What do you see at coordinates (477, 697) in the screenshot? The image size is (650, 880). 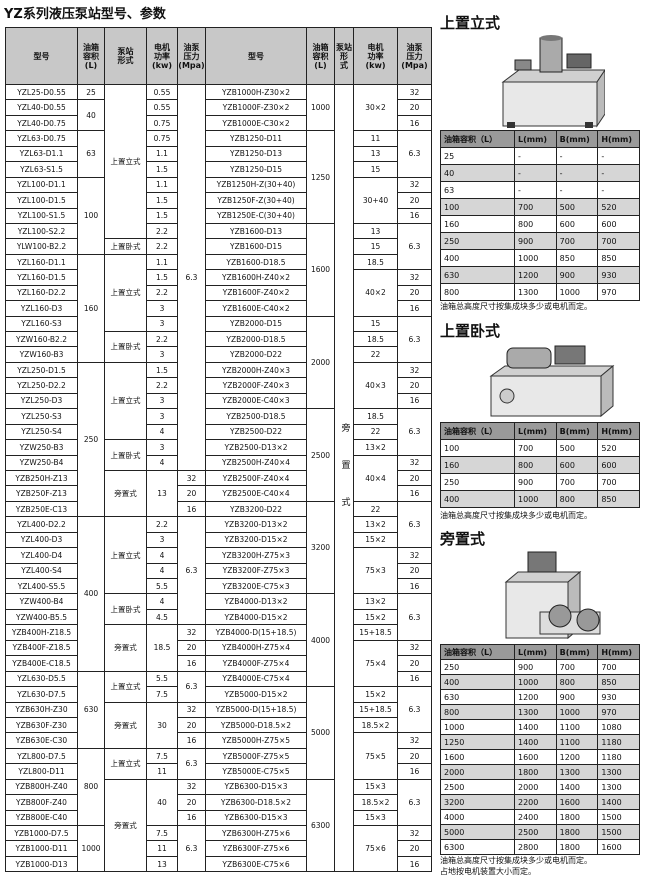 I see `table-cell: 630` at bounding box center [477, 697].